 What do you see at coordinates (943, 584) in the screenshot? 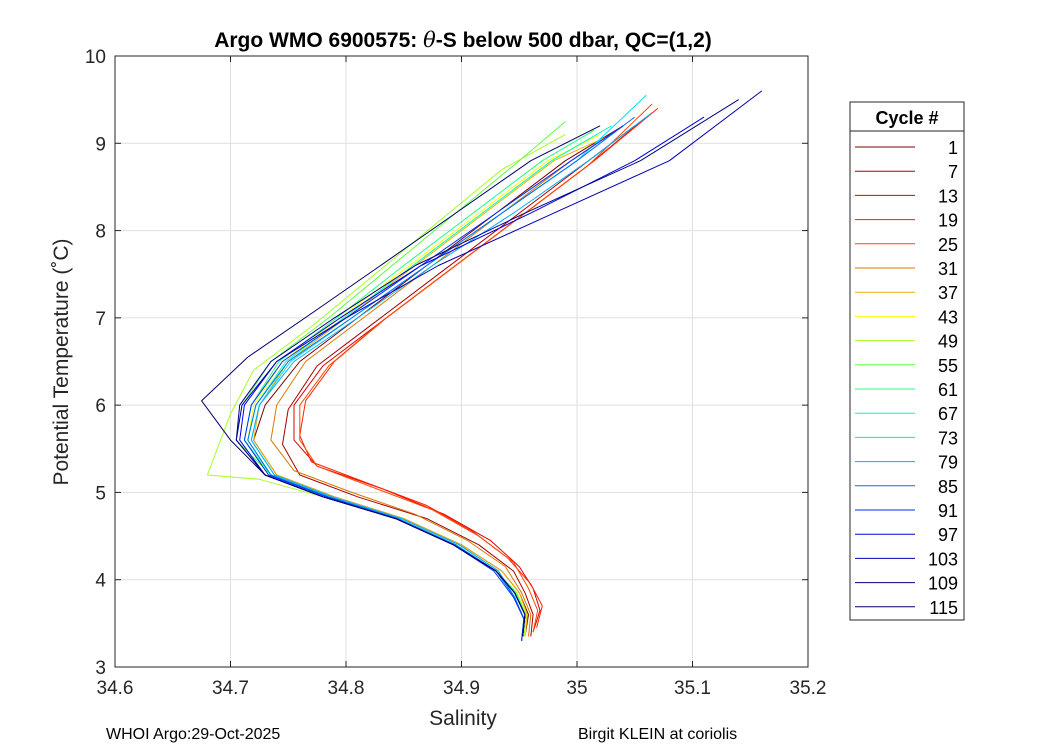
I see `legend-label-cycle-109: 109` at bounding box center [943, 584].